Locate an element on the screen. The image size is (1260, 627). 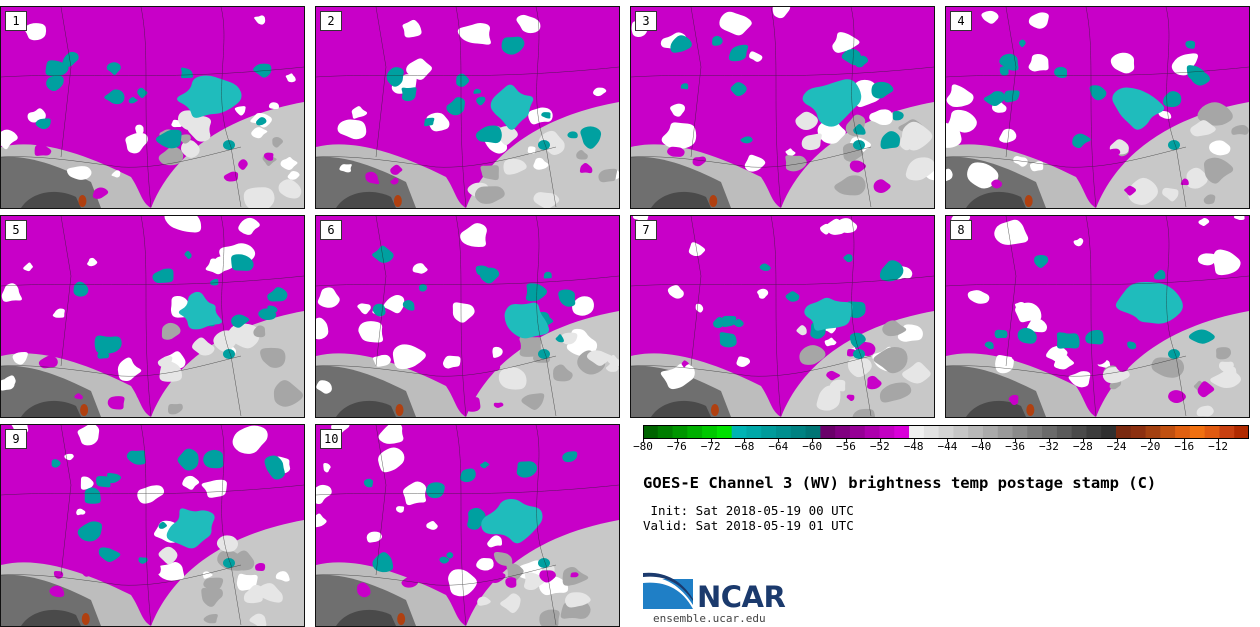
colorbar-tick-label: −12 is located at coordinates (1218, 445).